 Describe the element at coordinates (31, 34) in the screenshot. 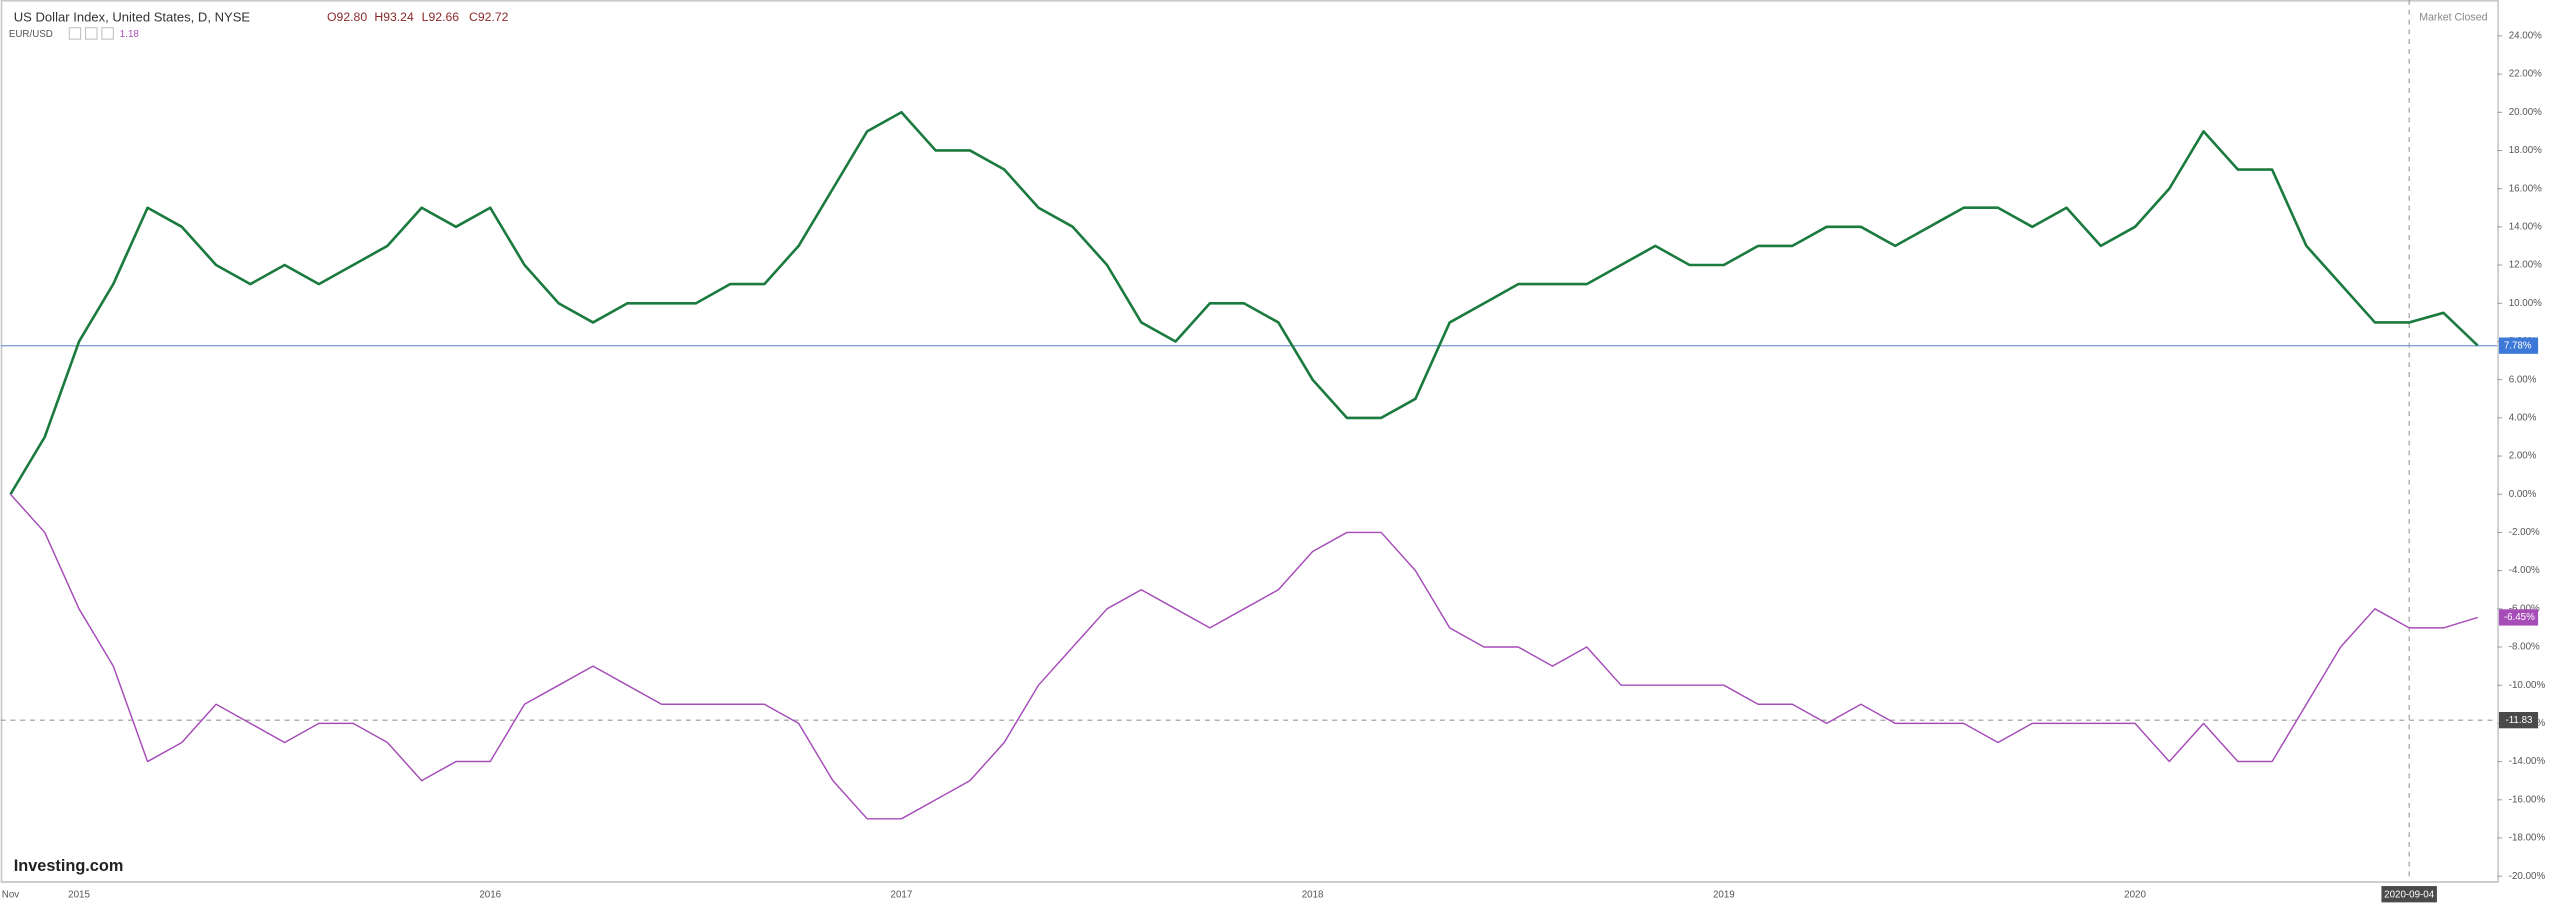

I see `legend-entry: EUR/USD` at that location.